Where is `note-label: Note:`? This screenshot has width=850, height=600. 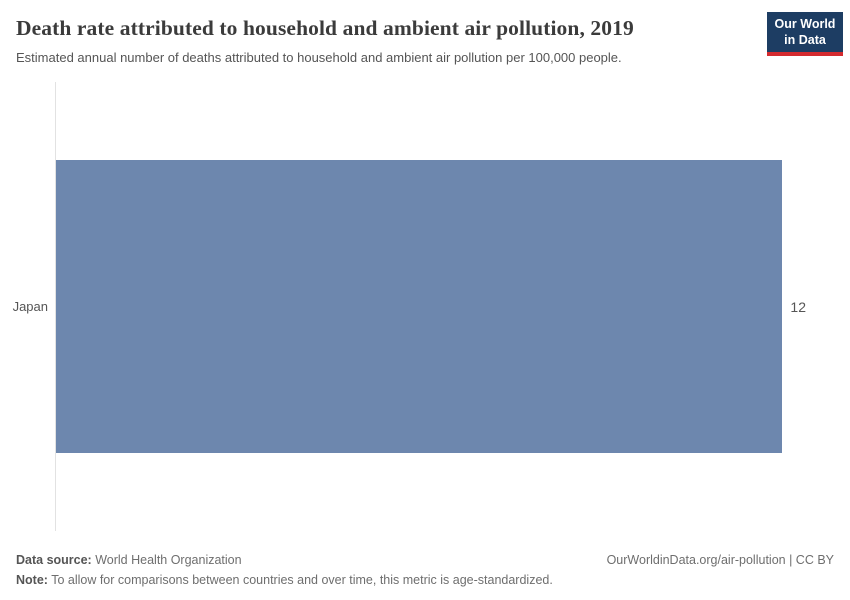
note-label: Note: is located at coordinates (32, 580).